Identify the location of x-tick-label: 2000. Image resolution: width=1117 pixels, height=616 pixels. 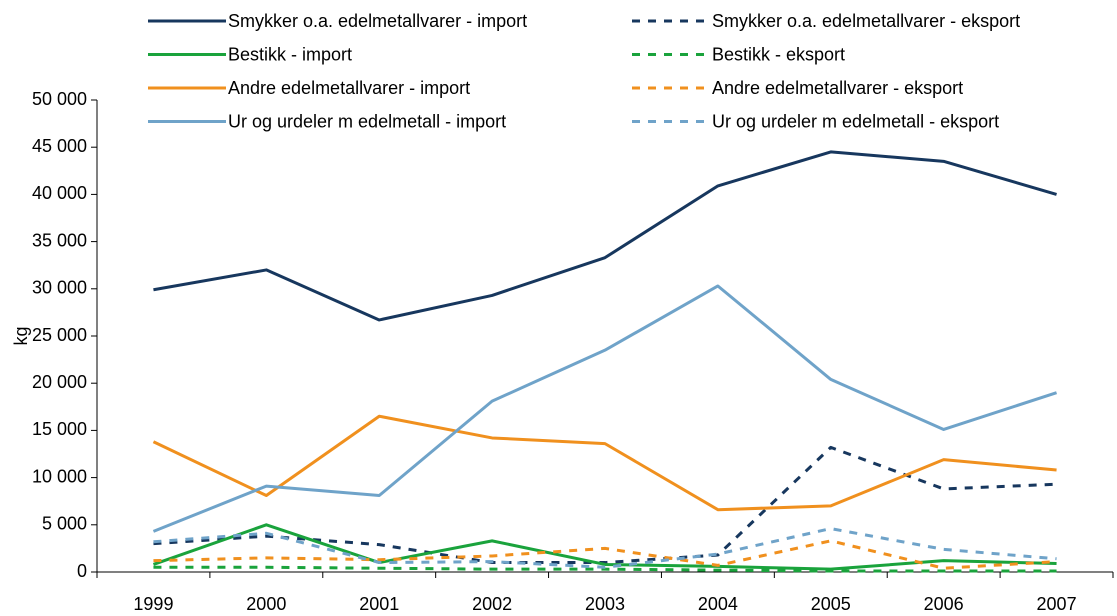
(266, 604).